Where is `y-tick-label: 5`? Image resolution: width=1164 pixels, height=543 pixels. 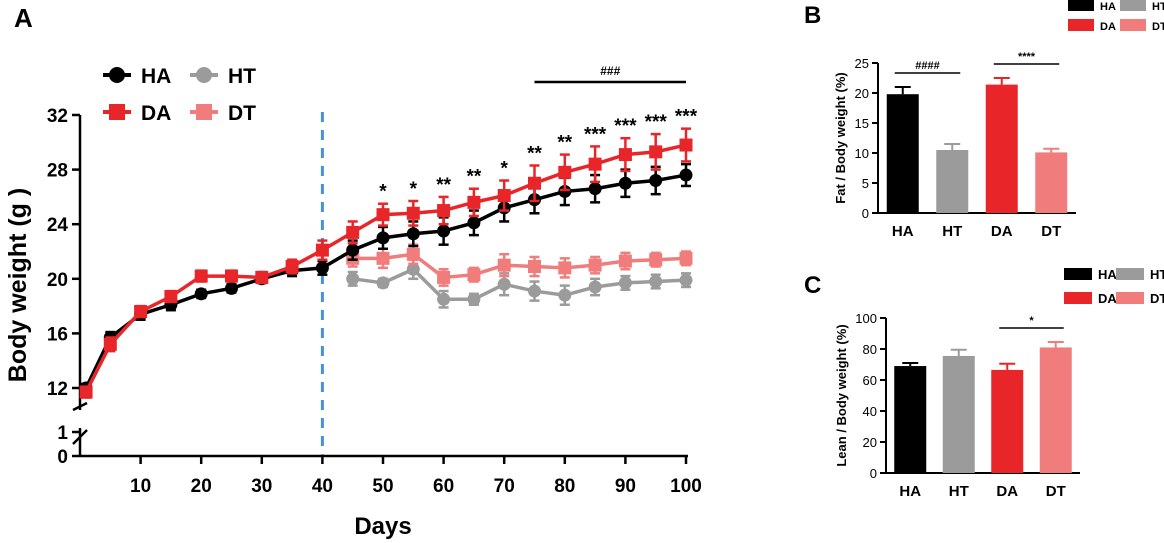
y-tick-label: 5 is located at coordinates (865, 183).